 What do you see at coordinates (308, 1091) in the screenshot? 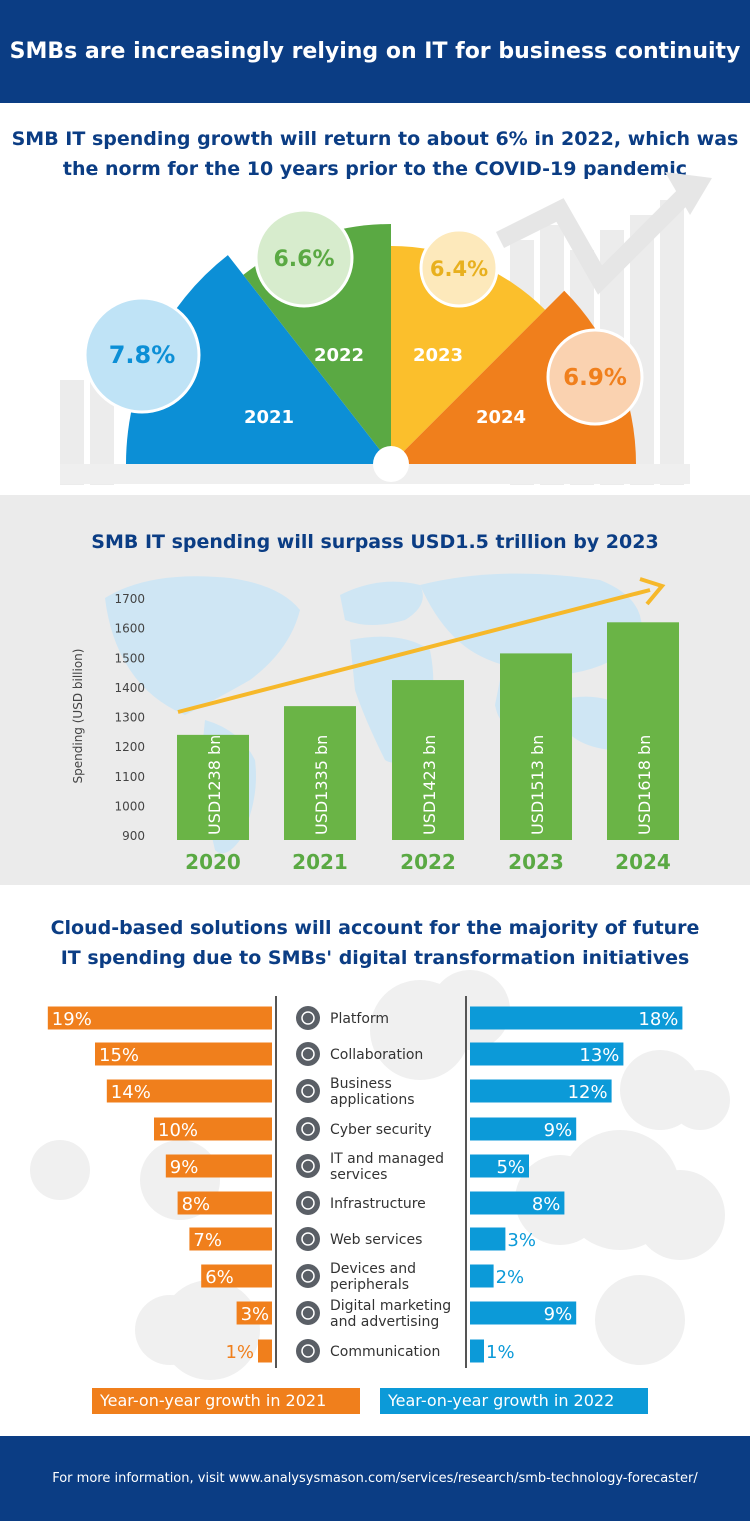
I see `business-applications-icon` at bounding box center [308, 1091].